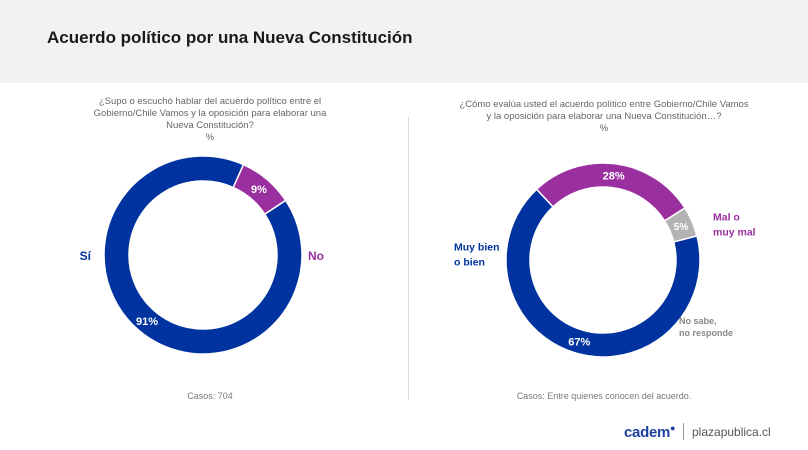  I want to click on casos-note: Casos: 704, so click(210, 396).